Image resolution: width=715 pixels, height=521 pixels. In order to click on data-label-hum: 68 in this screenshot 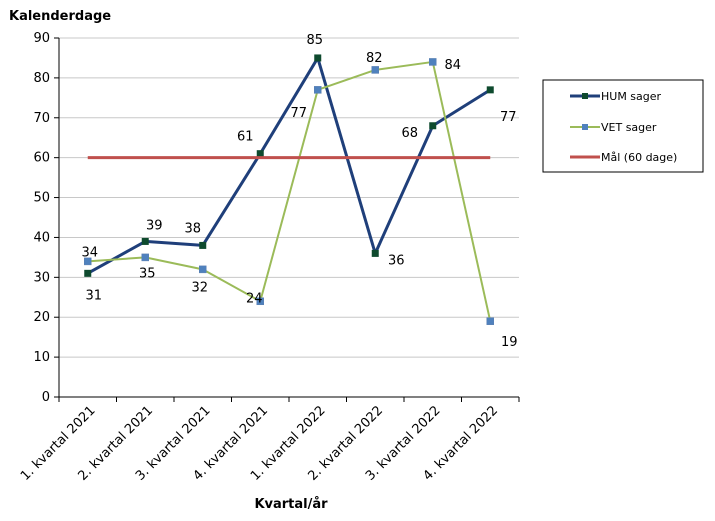, I will do `click(409, 133)`.